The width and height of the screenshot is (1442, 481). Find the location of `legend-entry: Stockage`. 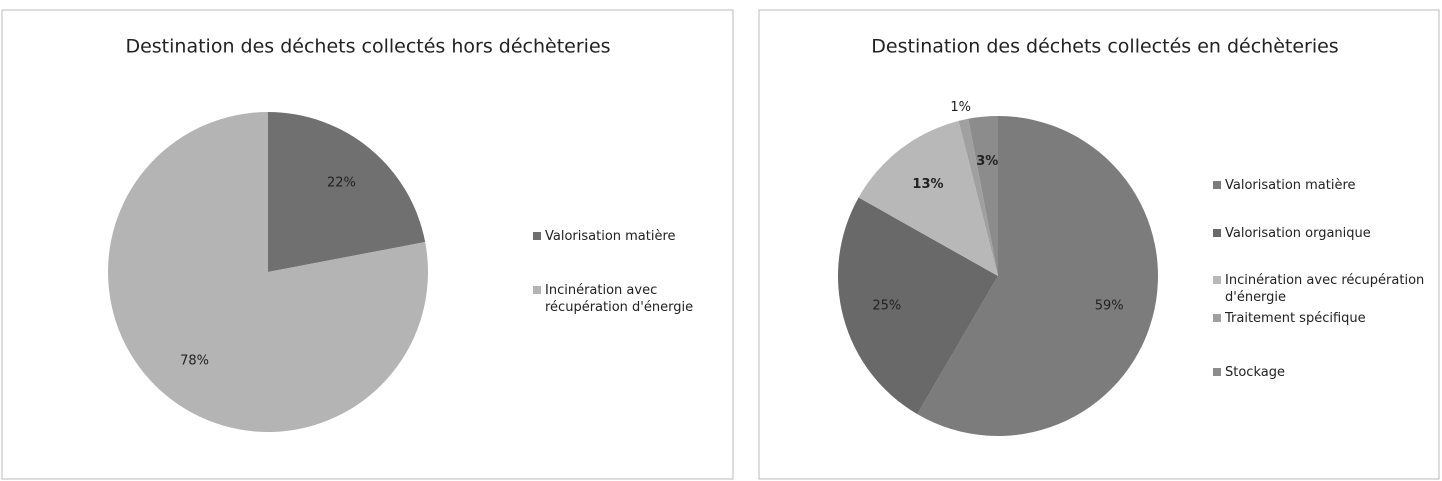

legend-entry: Stockage is located at coordinates (1321, 372).